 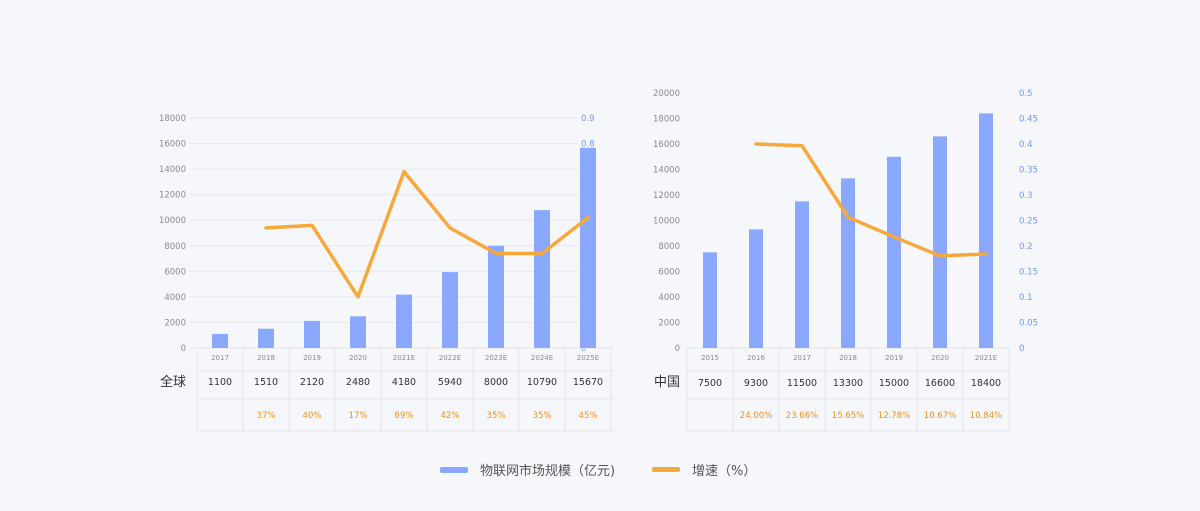 I want to click on chart2-growth-label: 10.84%, so click(x=986, y=416).